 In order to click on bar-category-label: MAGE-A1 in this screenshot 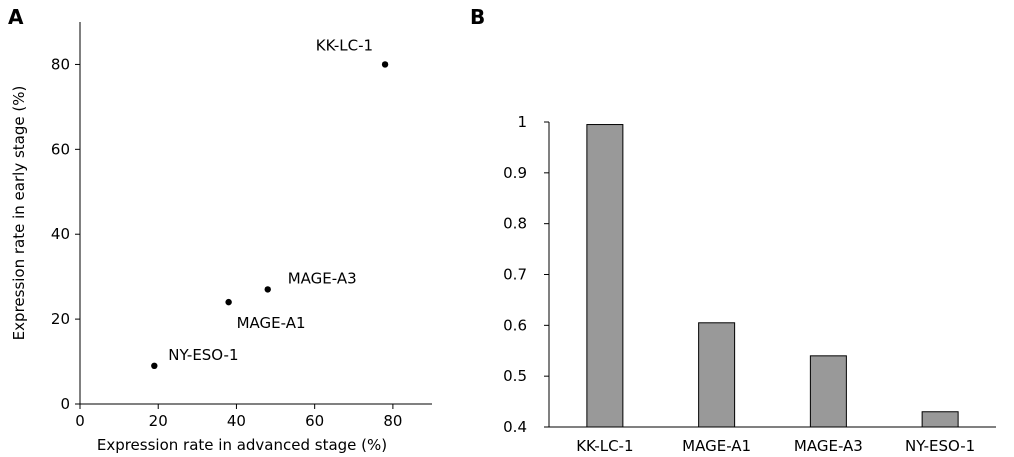, I will do `click(716, 446)`.